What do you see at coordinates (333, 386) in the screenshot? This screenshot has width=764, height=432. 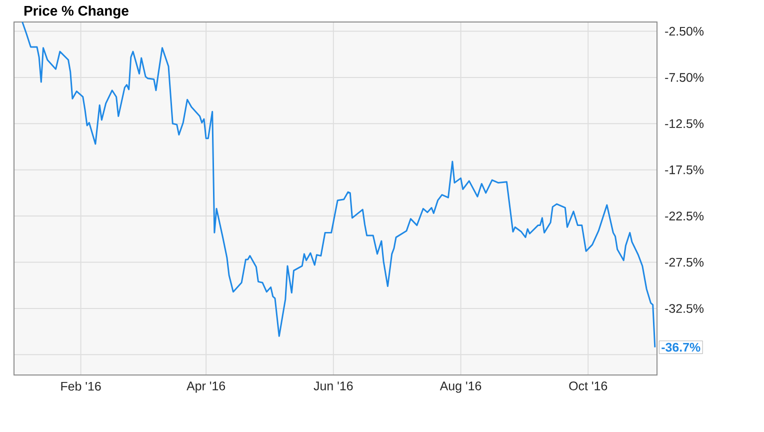 I see `x-tick-label: Jun '16` at bounding box center [333, 386].